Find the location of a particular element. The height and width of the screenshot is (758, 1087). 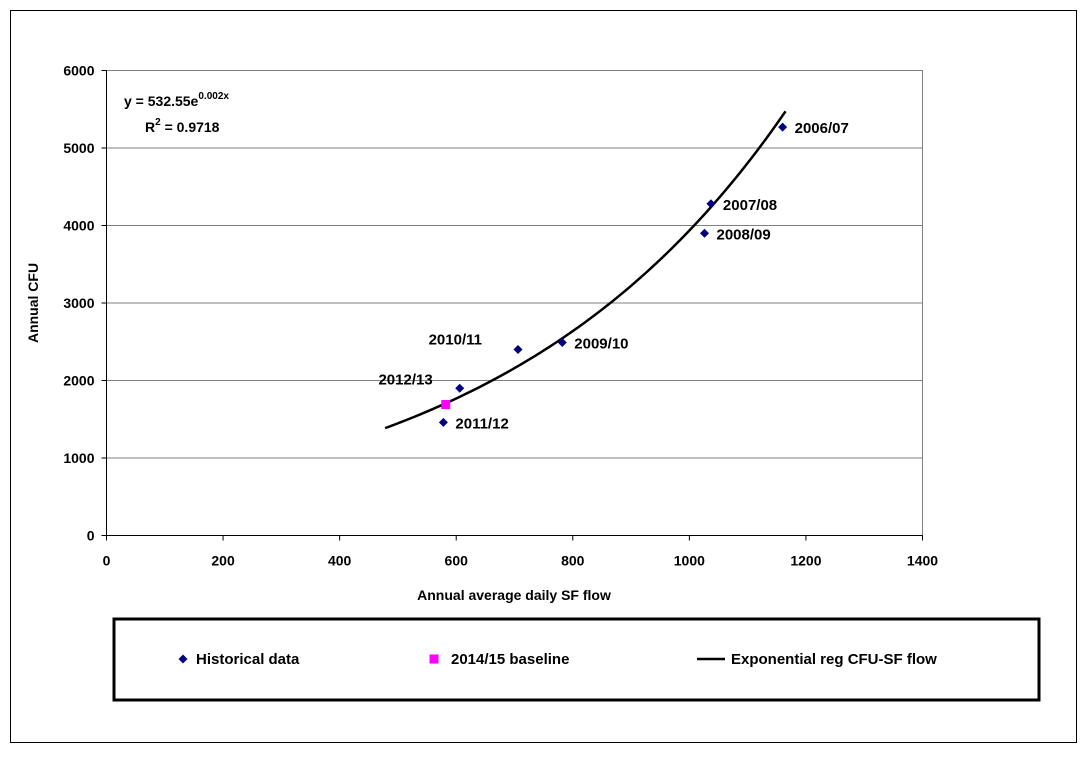

r-squared-text: R2 = 0.9718 is located at coordinates (182, 126).